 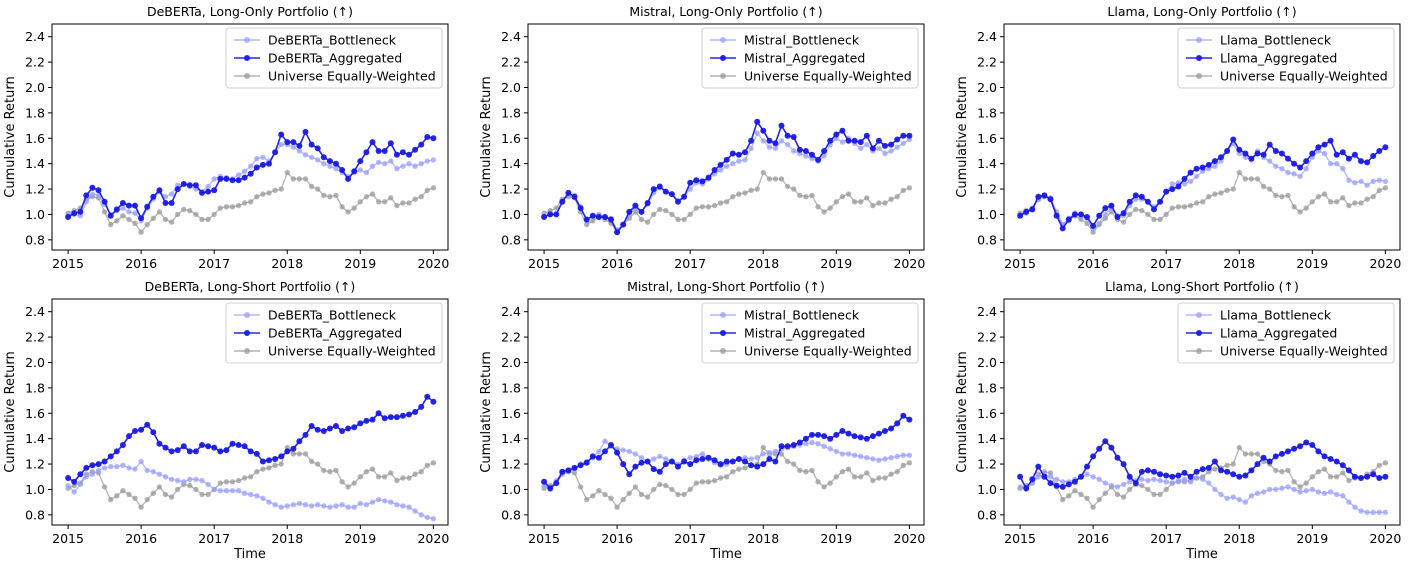 What do you see at coordinates (723, 76) in the screenshot?
I see `legend-swatch-marker` at bounding box center [723, 76].